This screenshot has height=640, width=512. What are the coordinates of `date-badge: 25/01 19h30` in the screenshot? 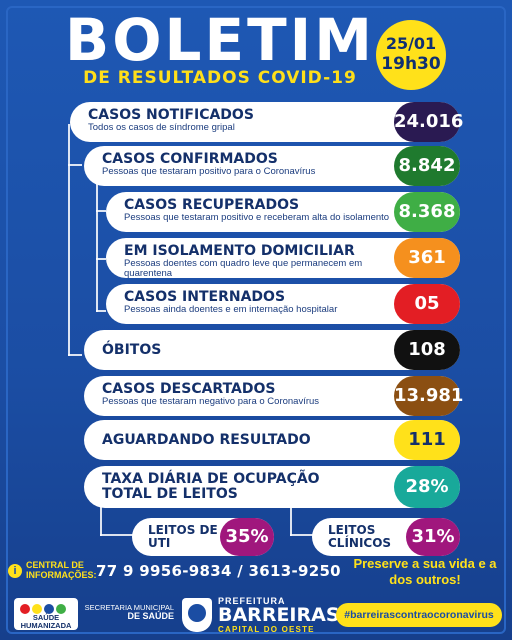 It's located at (411, 55).